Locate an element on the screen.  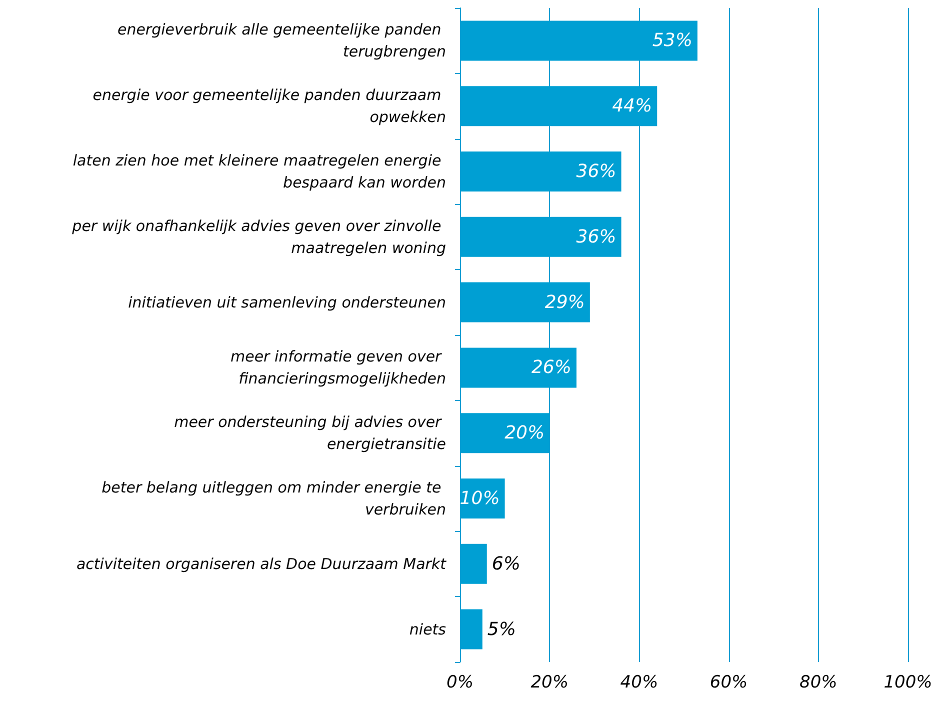
x-tick-label: 0% is located at coordinates (460, 682).